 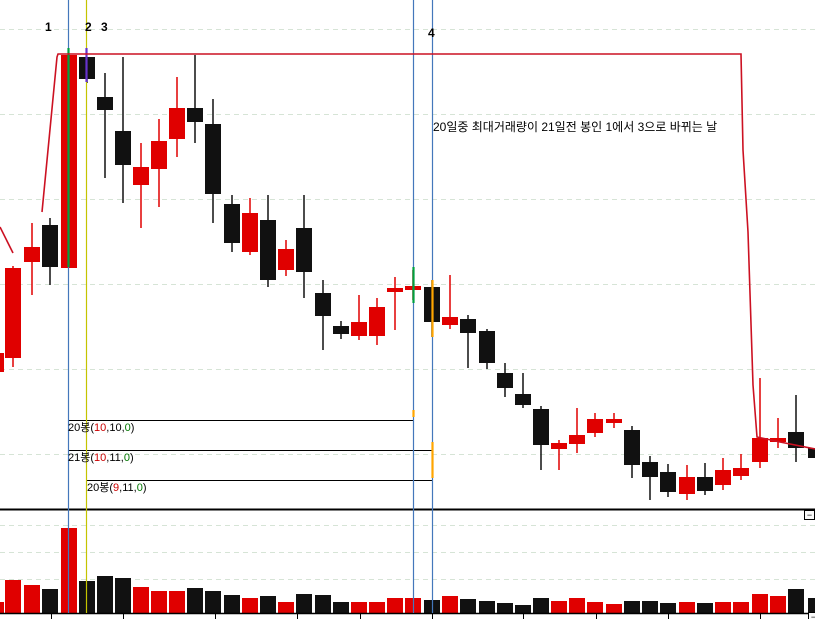 What do you see at coordinates (116, 488) in the screenshot?
I see `measure-label-segment: 9` at bounding box center [116, 488].